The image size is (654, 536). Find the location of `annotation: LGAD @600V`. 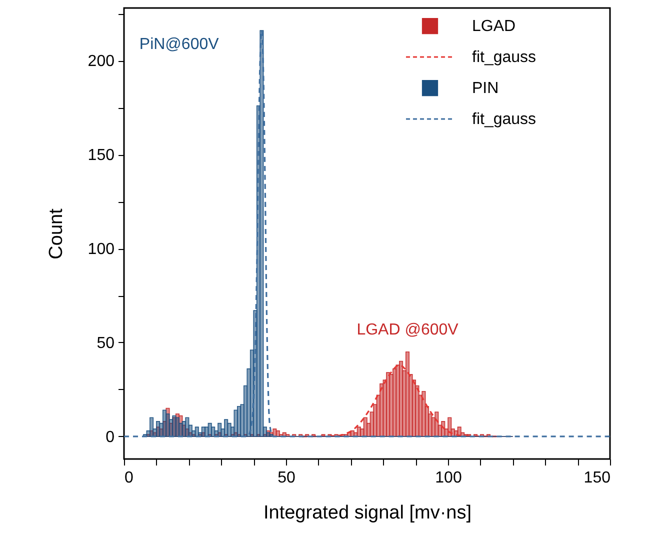

annotation: LGAD @600V is located at coordinates (407, 329).